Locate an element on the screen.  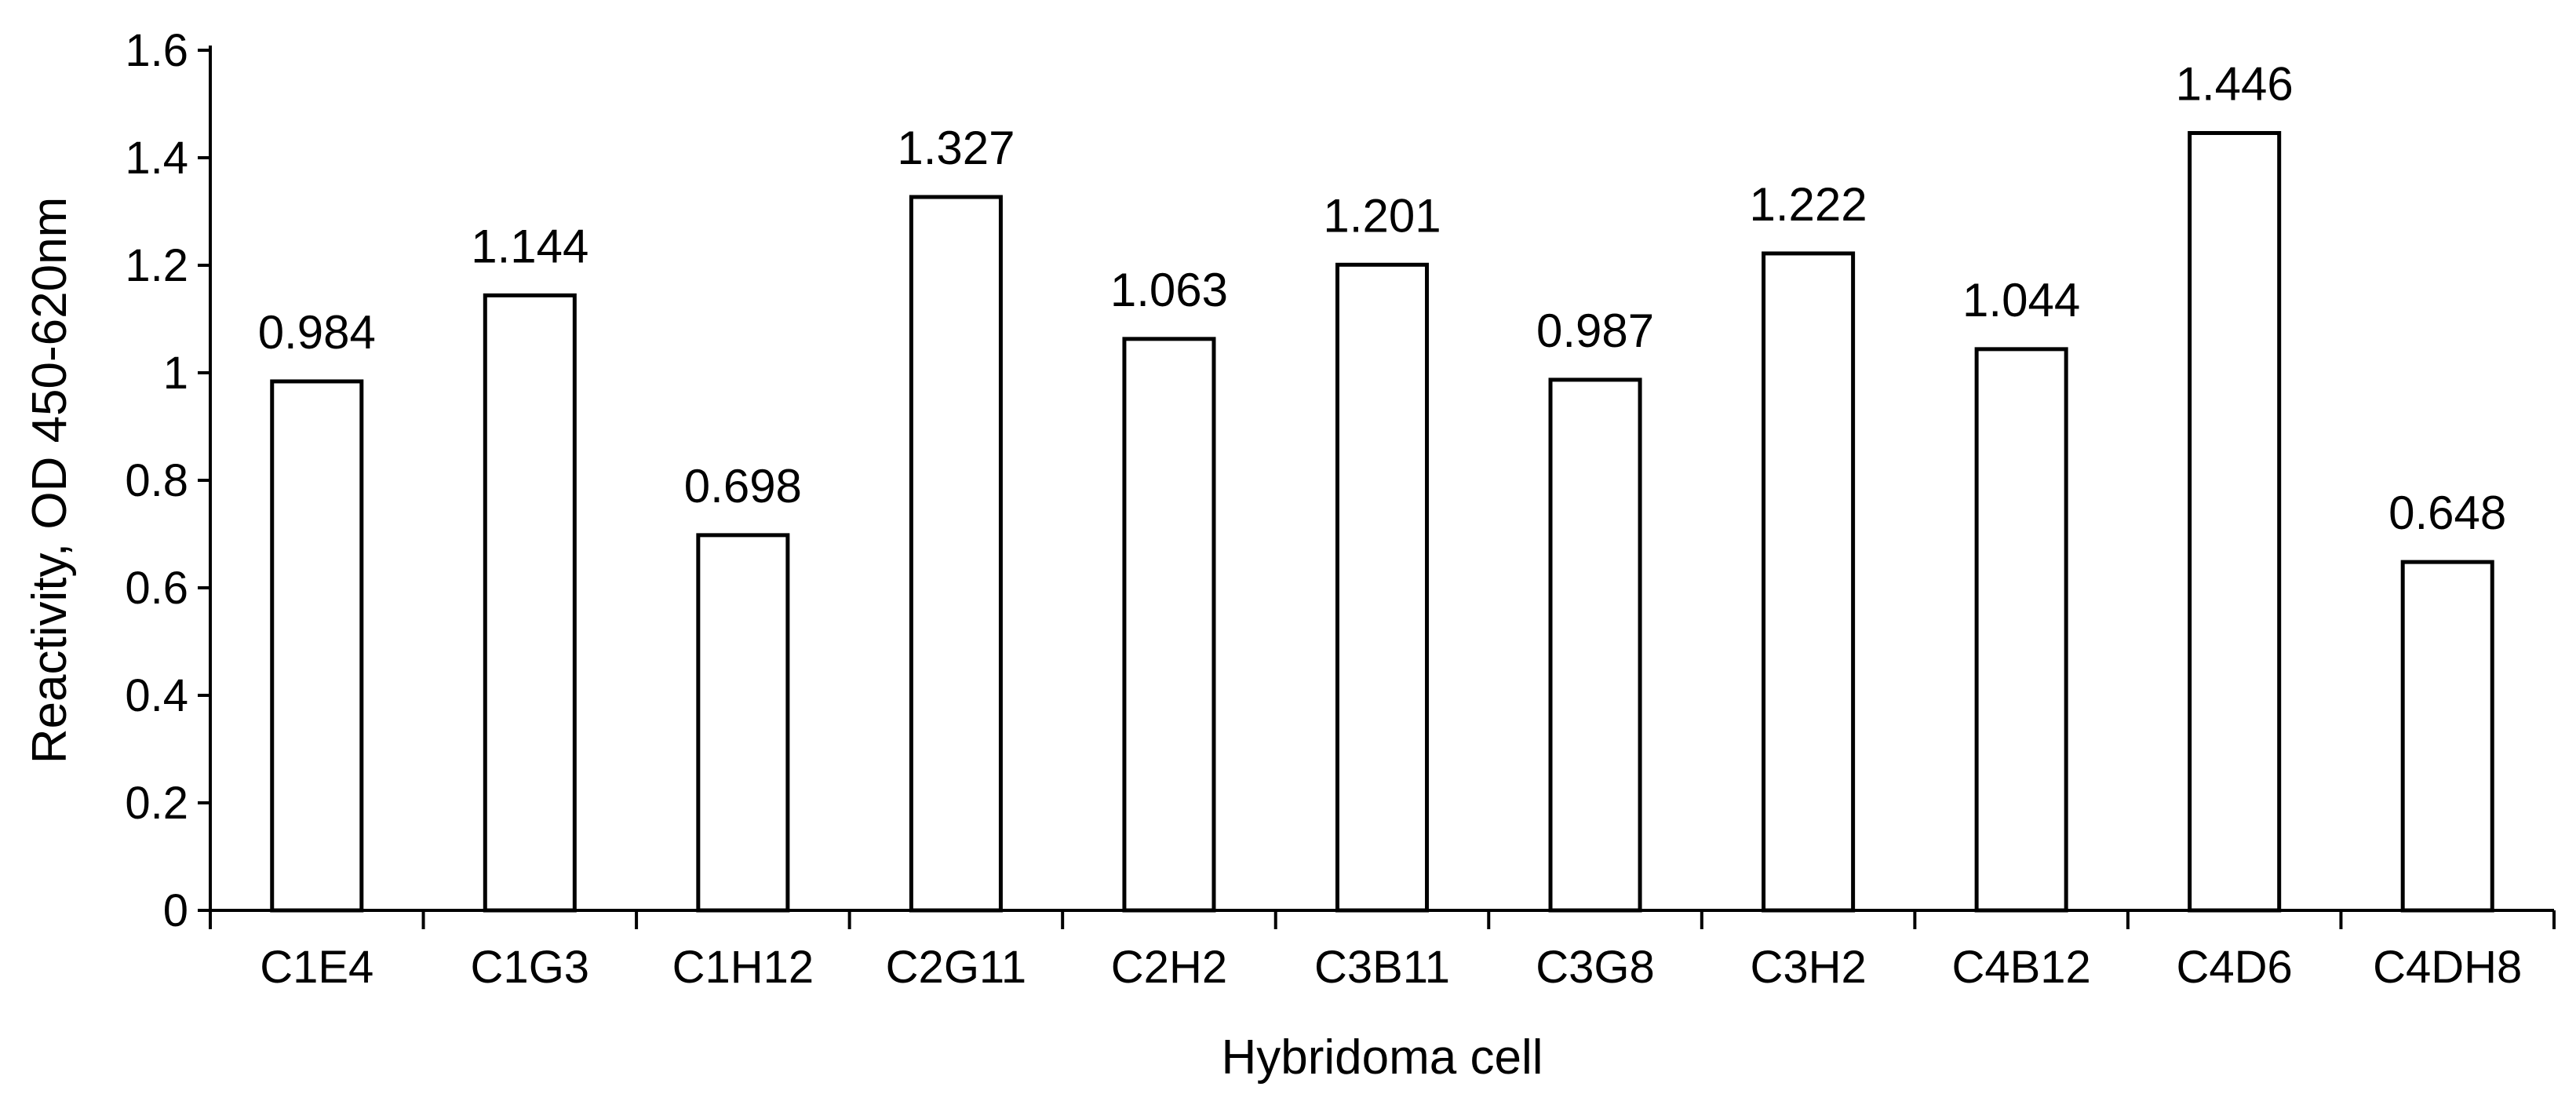
y-tick-label: 0.4 is located at coordinates (156, 695).